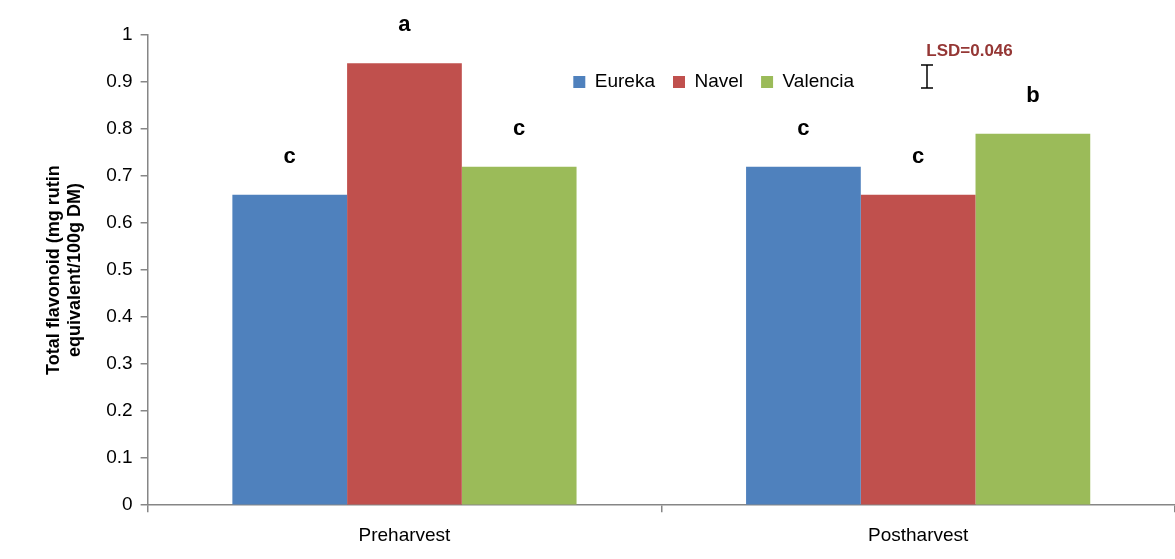  Describe the element at coordinates (119, 128) in the screenshot. I see `y-tick-label: 0.8` at that location.